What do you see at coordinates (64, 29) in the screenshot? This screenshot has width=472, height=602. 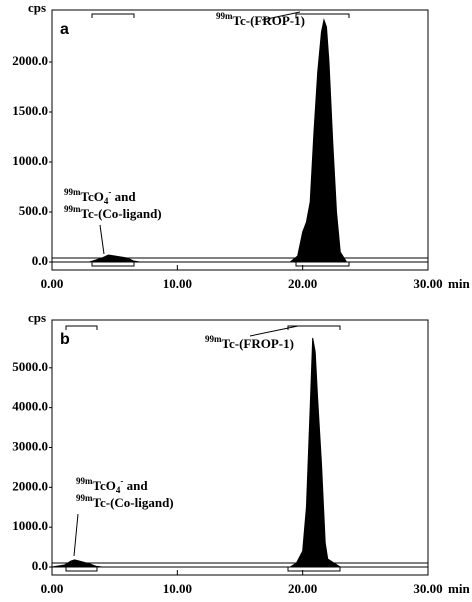 I see `panel-label: a` at bounding box center [64, 29].